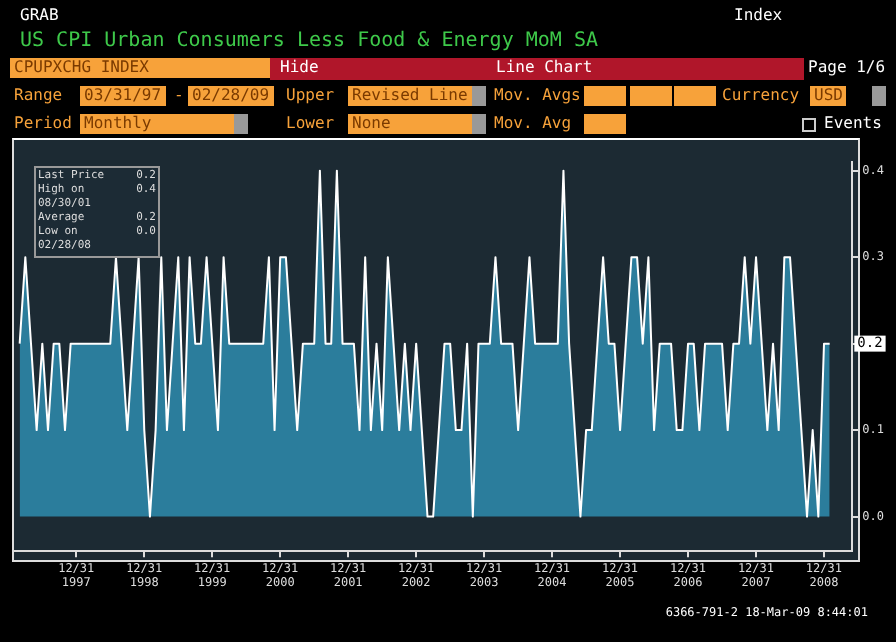 The height and width of the screenshot is (642, 896). What do you see at coordinates (310, 96) in the screenshot?
I see `text: Upper` at bounding box center [310, 96].